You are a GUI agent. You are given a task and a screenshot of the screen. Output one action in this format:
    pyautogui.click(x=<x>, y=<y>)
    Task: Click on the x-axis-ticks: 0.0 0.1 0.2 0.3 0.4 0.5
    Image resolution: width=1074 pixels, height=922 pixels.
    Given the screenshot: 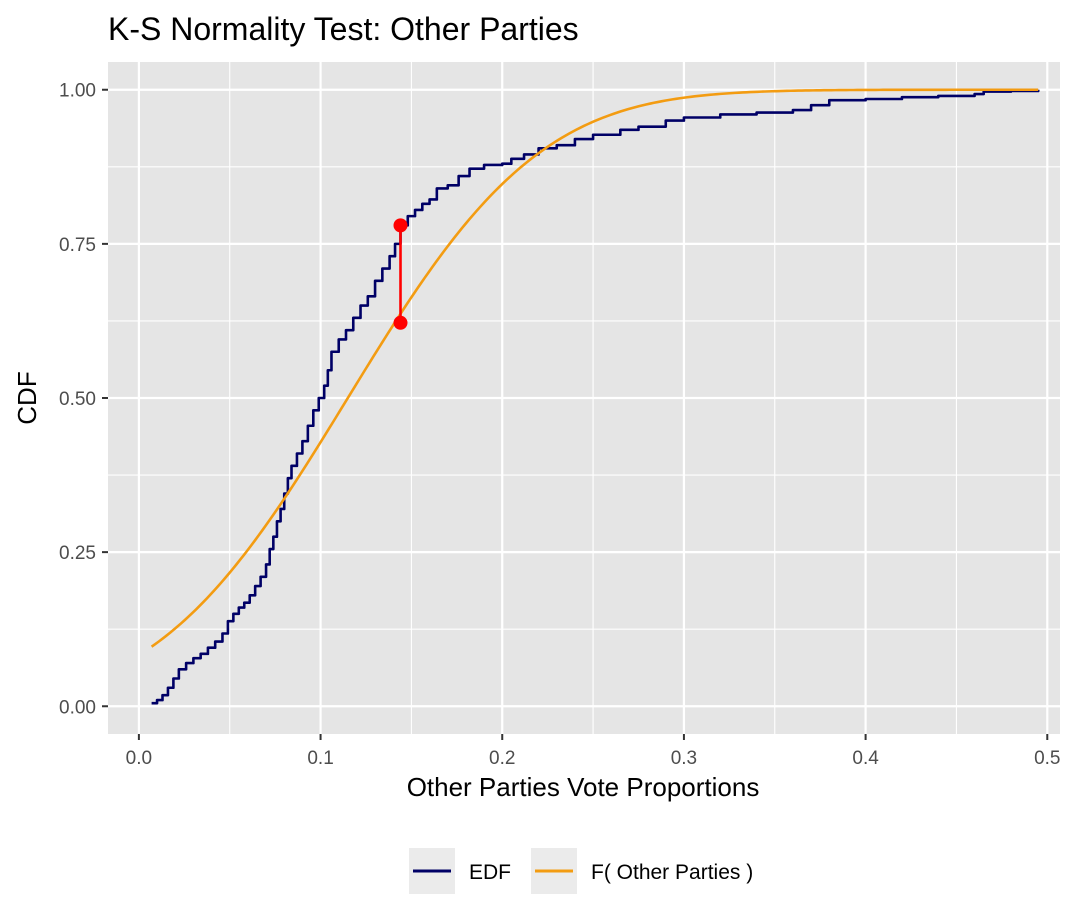 What is the action you would take?
    pyautogui.click(x=593, y=751)
    